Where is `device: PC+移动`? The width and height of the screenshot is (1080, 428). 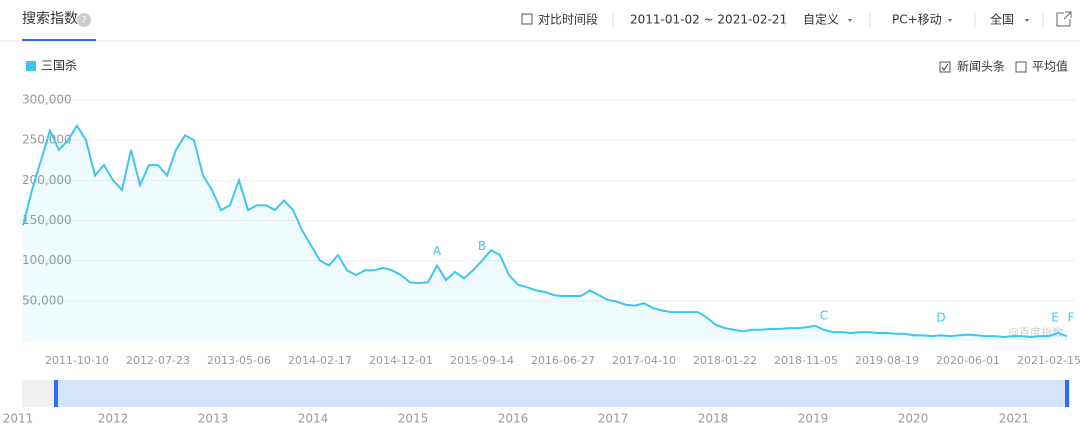
device: PC+移动 is located at coordinates (917, 20).